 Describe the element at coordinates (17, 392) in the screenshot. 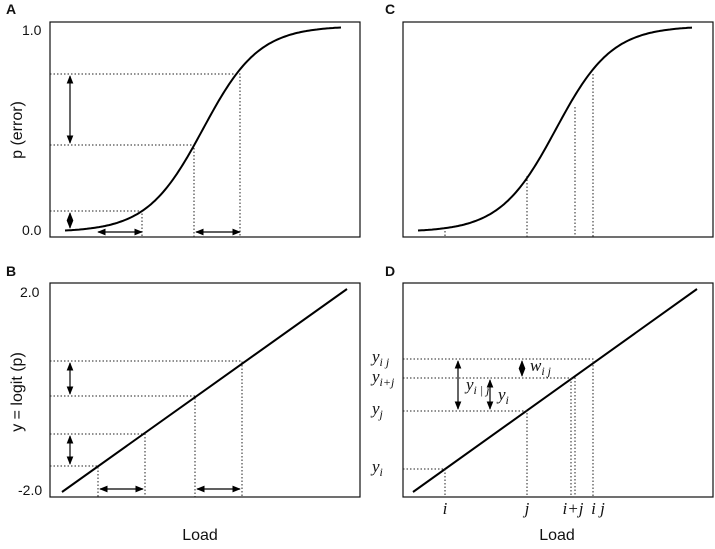

I see `y-axis-label: y = logit (p)` at that location.